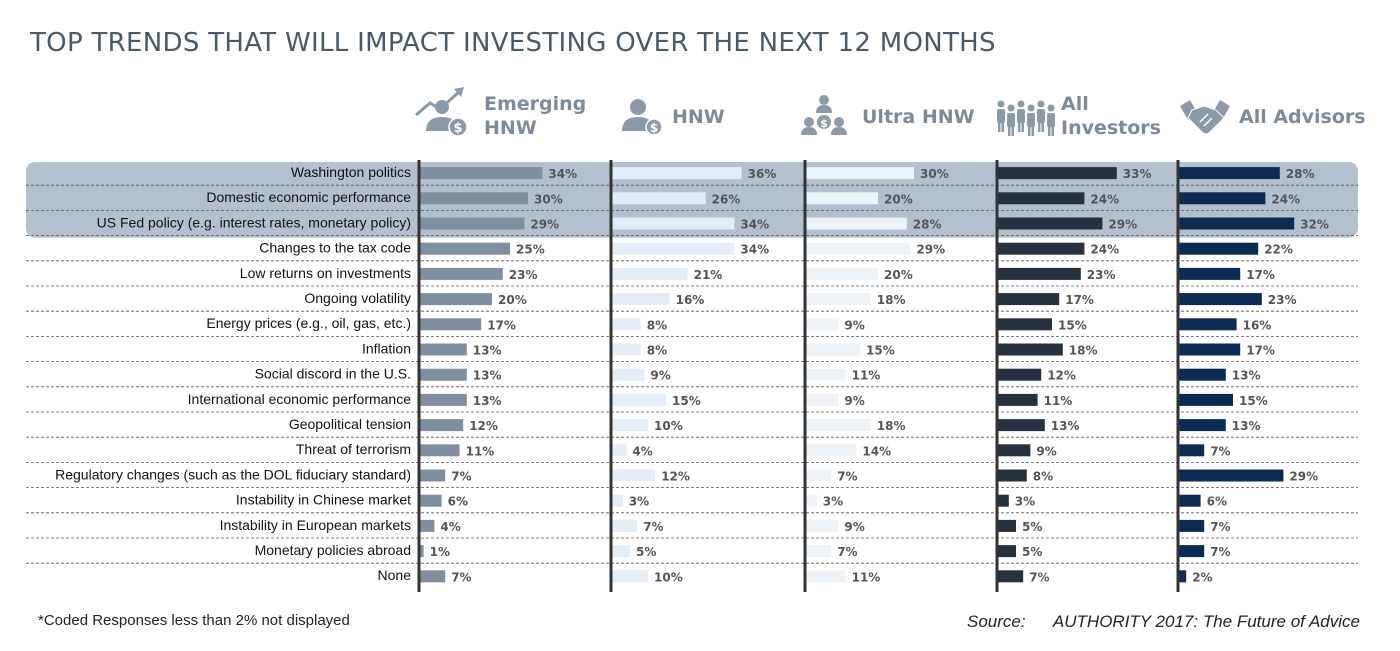  I want to click on data-label: 36%, so click(762, 174).